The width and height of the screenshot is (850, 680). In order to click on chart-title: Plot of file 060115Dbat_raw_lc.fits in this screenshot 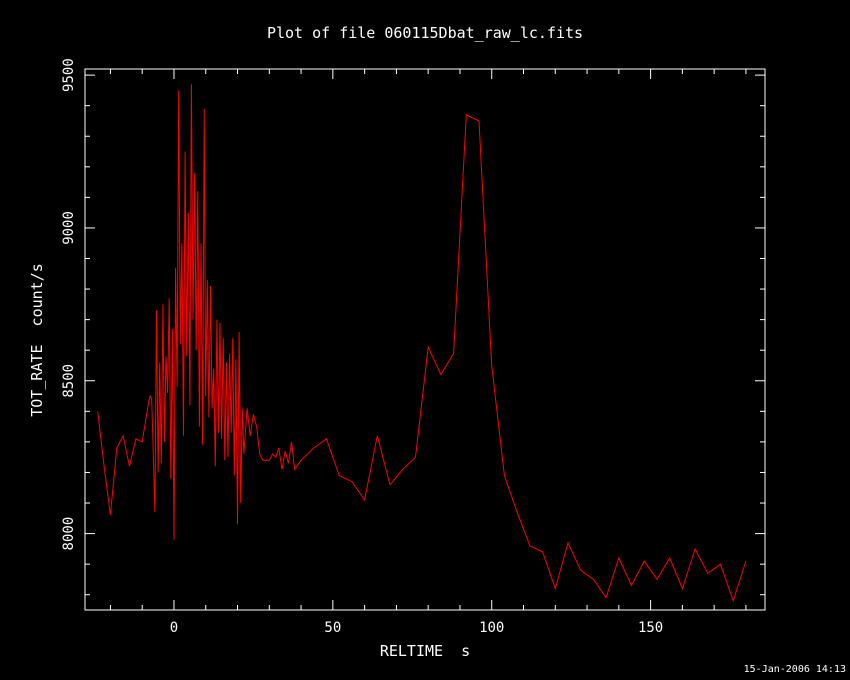, I will do `click(425, 33)`.